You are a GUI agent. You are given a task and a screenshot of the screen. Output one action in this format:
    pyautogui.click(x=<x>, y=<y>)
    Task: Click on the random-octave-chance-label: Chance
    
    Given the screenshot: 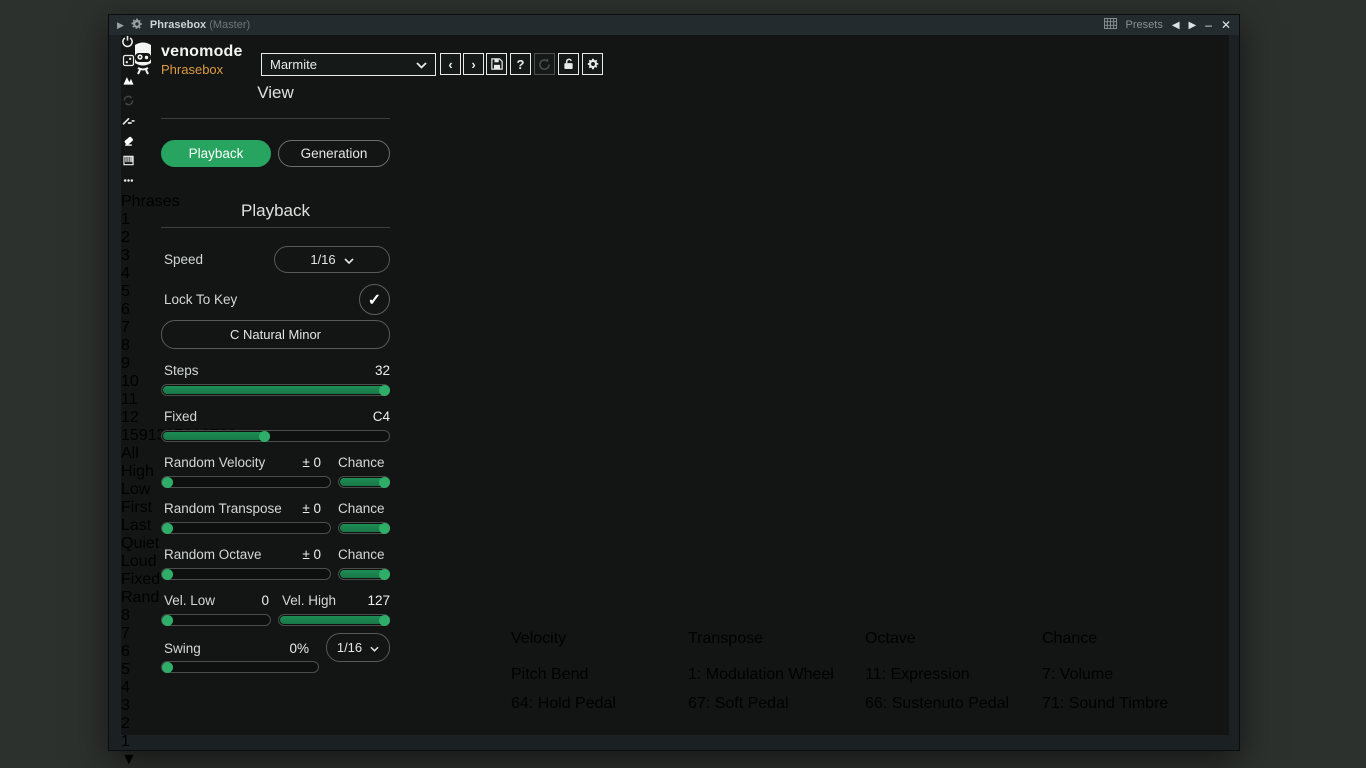 What is the action you would take?
    pyautogui.click(x=361, y=554)
    